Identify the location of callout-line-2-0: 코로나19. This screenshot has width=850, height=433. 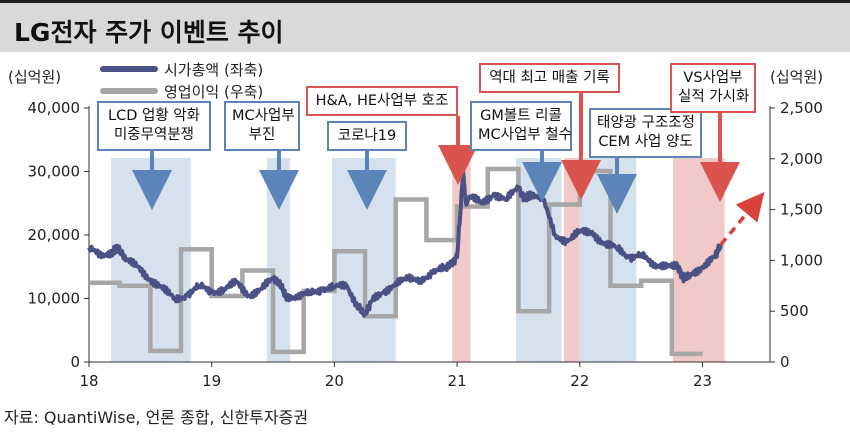
(367, 136).